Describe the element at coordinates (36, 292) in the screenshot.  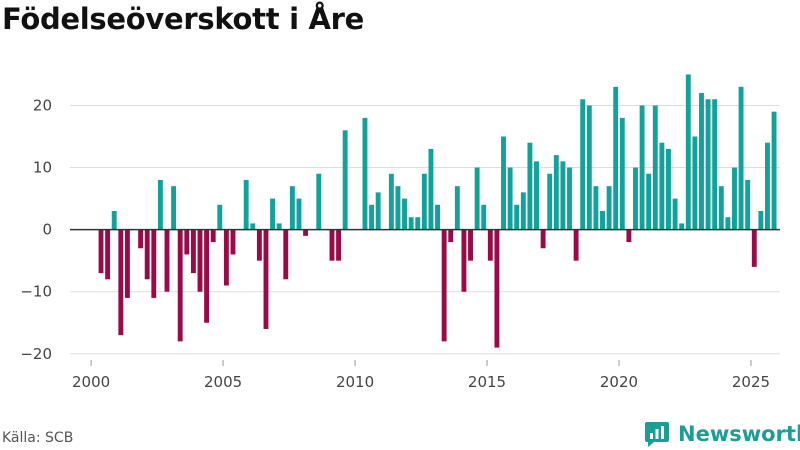
I see `y-tick-label: −10` at that location.